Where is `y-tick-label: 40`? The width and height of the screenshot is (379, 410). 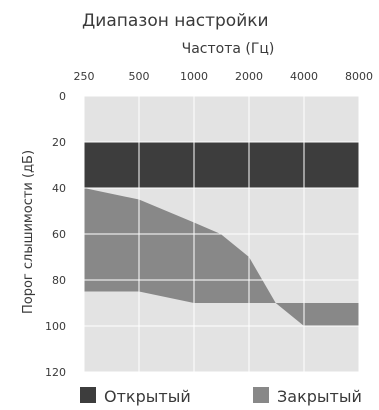 y-tick-label: 40 is located at coordinates (59, 188).